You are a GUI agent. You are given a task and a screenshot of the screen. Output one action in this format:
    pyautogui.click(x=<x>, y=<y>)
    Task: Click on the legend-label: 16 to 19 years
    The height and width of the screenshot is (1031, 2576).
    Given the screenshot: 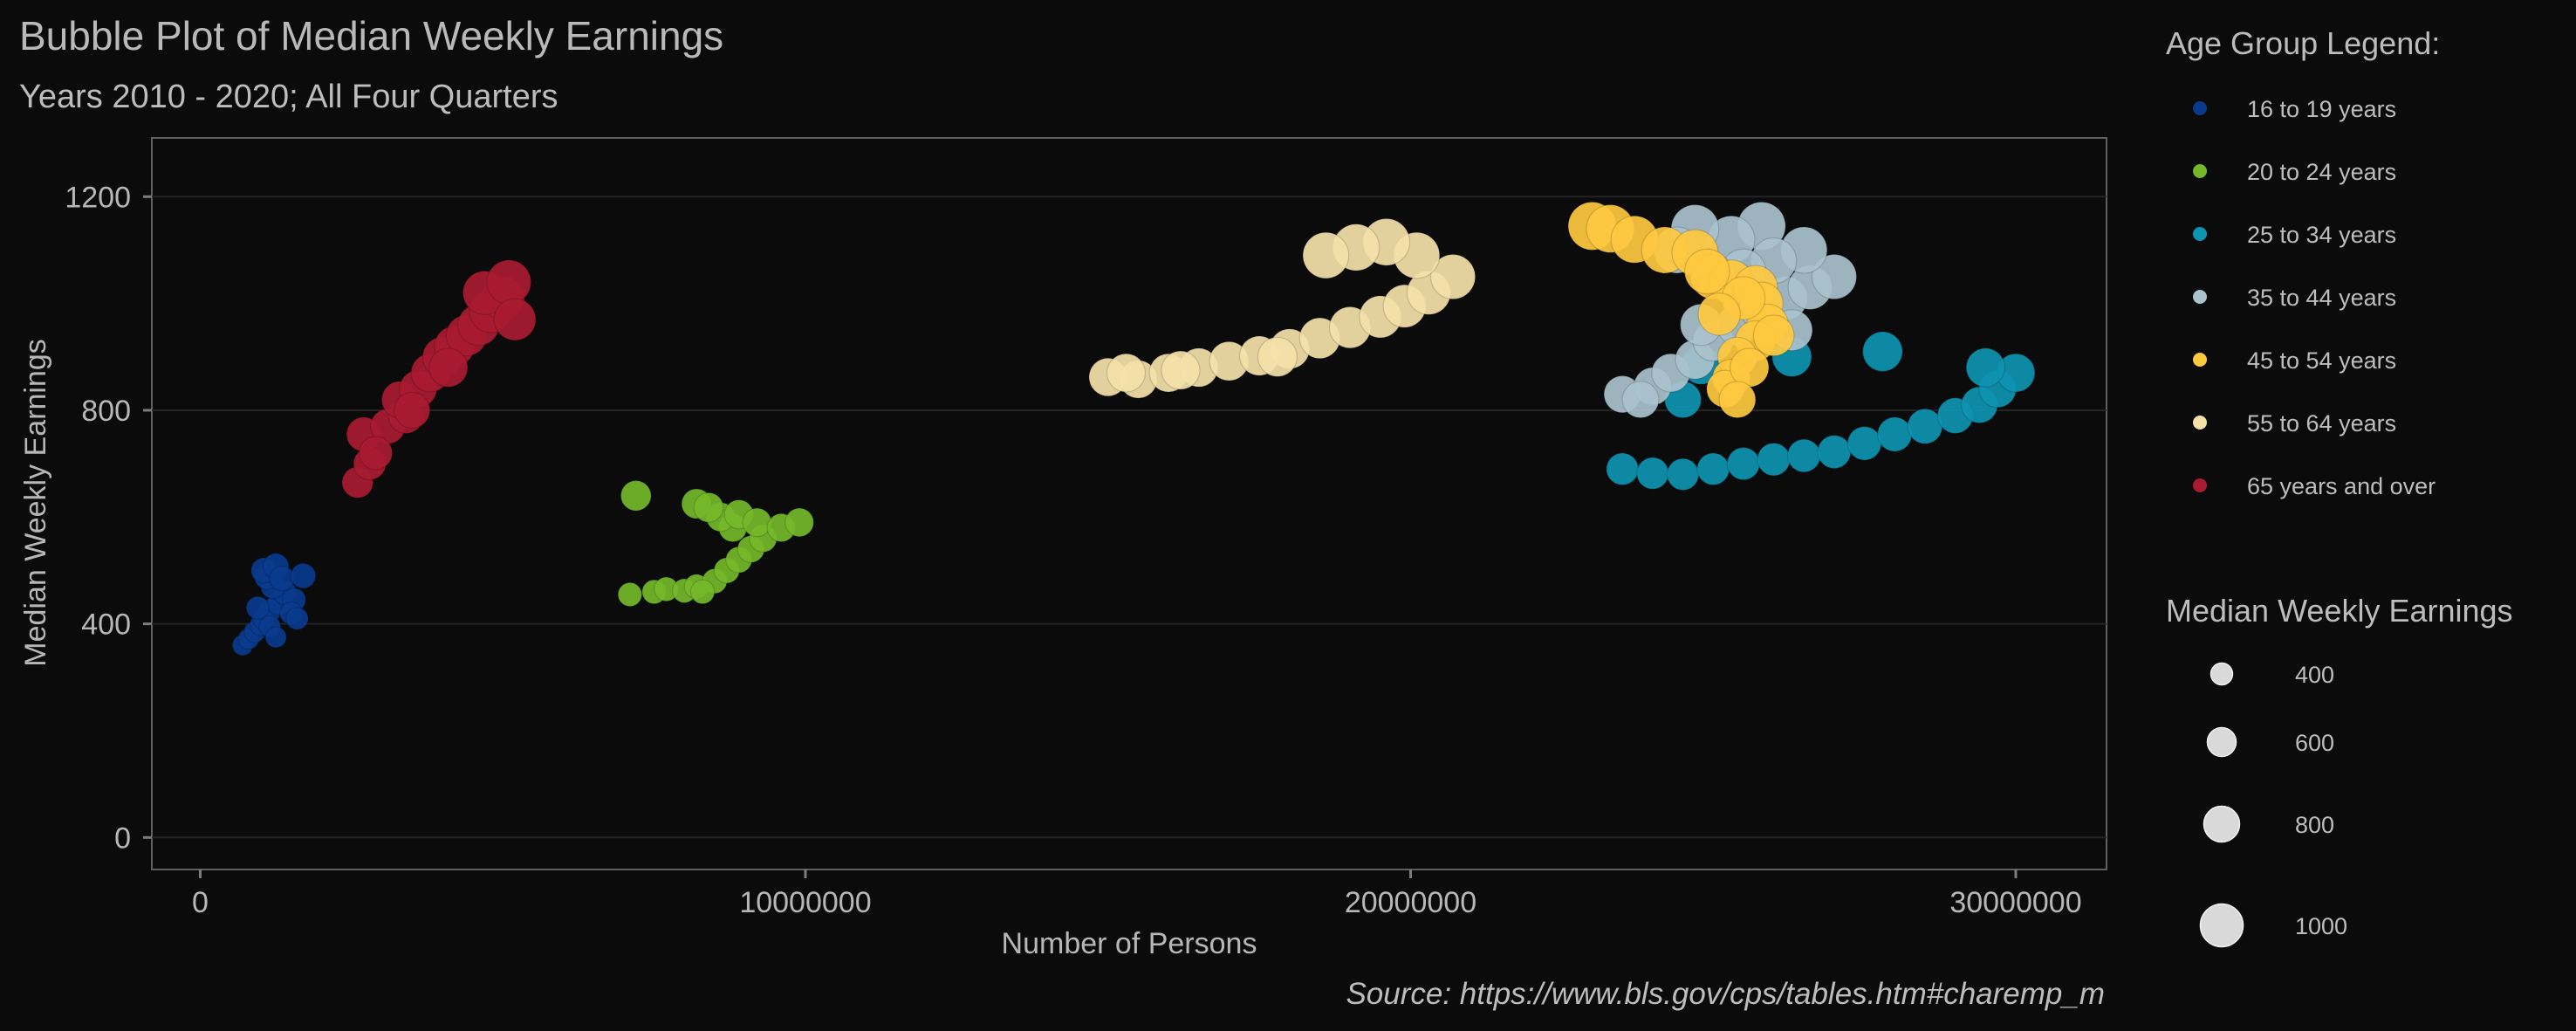 What is the action you would take?
    pyautogui.click(x=2322, y=109)
    